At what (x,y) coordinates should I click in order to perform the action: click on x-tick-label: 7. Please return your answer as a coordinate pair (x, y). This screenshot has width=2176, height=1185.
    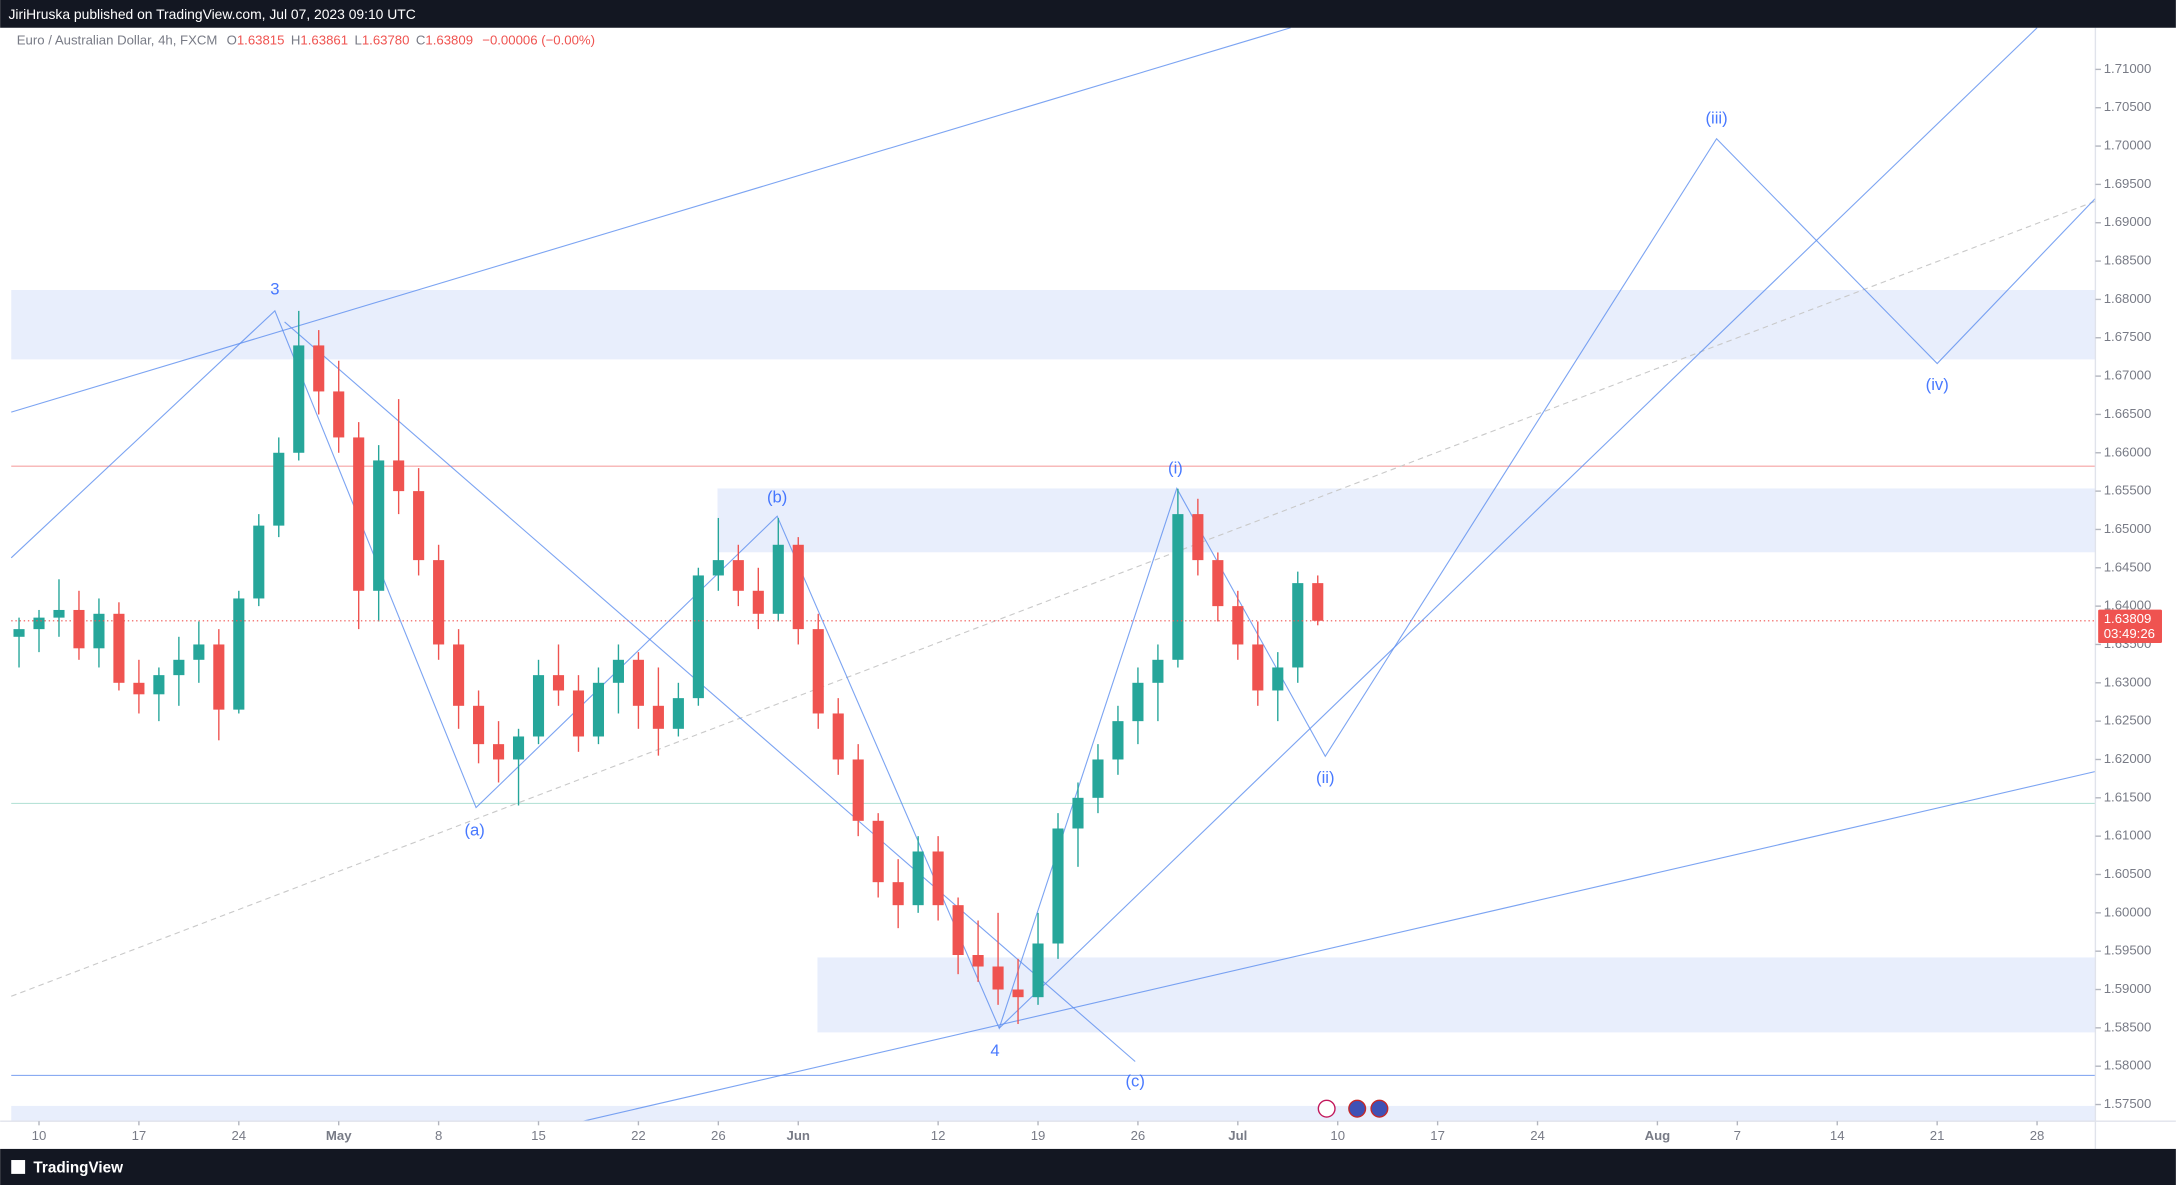
    Looking at the image, I should click on (1737, 1135).